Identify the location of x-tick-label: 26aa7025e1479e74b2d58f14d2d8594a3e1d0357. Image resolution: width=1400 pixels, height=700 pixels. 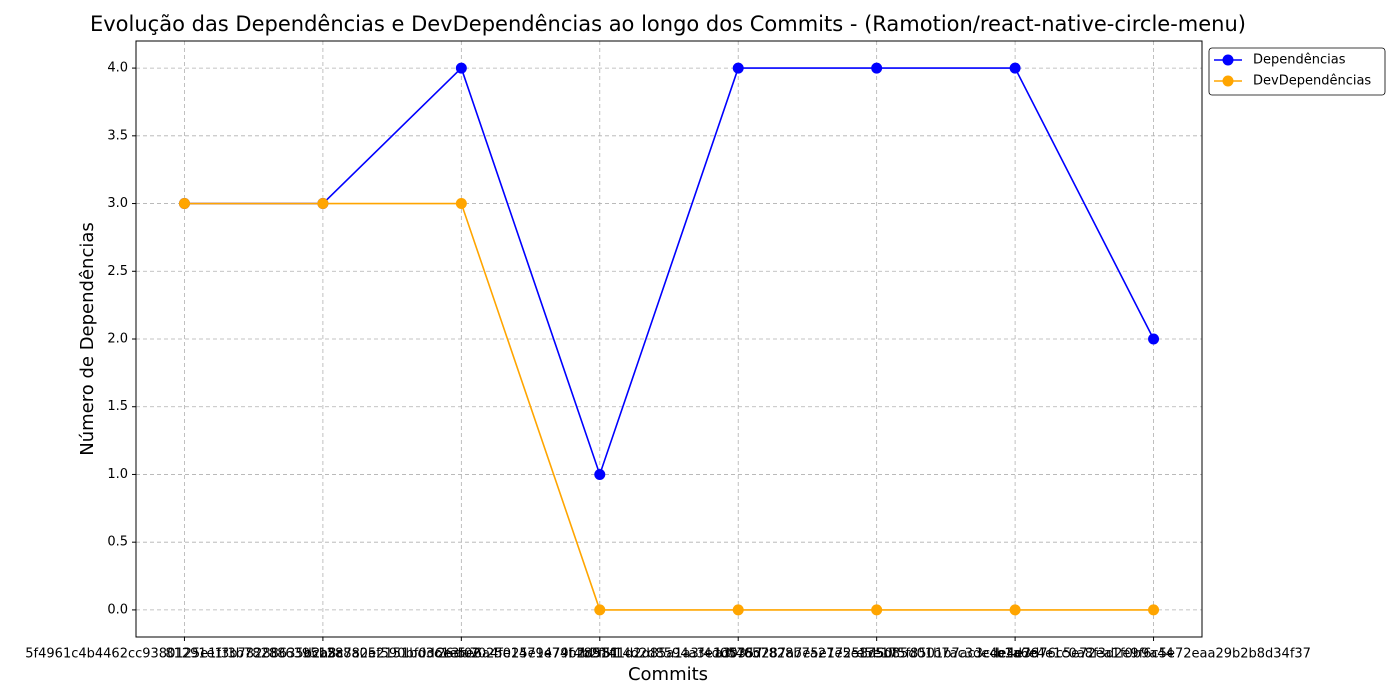
(599, 654).